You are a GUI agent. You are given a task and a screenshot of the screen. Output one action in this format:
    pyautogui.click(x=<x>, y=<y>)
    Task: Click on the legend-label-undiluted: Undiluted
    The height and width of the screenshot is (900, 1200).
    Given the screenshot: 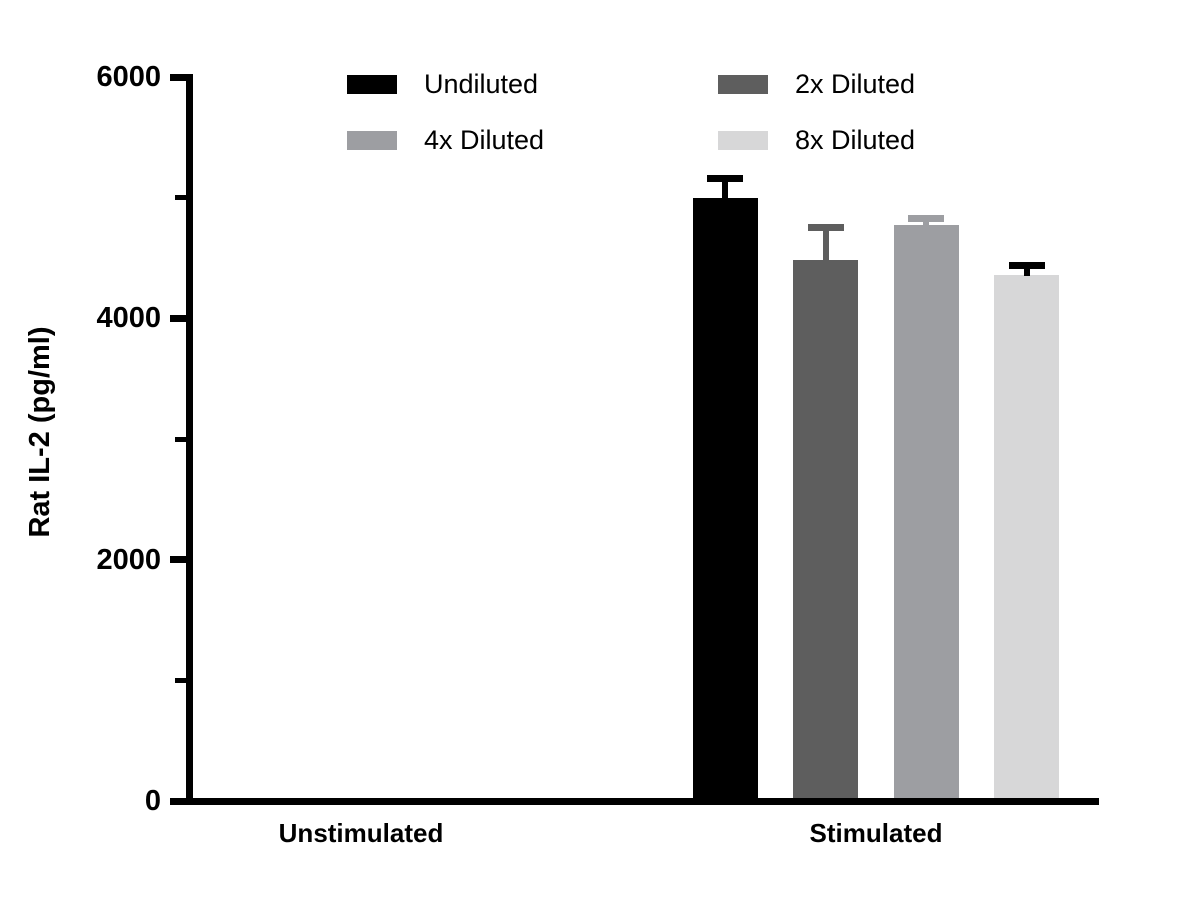 What is the action you would take?
    pyautogui.click(x=481, y=84)
    